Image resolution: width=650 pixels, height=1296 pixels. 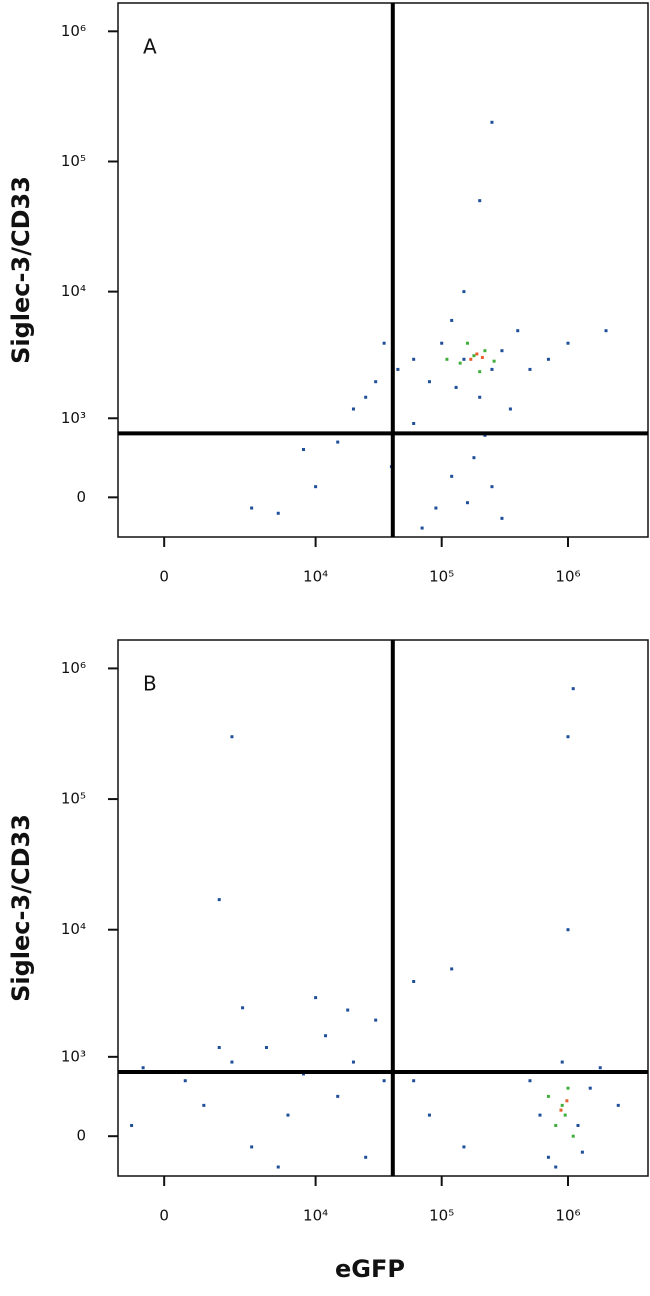 I want to click on y-tick-label: 10⁶, so click(x=73, y=668).